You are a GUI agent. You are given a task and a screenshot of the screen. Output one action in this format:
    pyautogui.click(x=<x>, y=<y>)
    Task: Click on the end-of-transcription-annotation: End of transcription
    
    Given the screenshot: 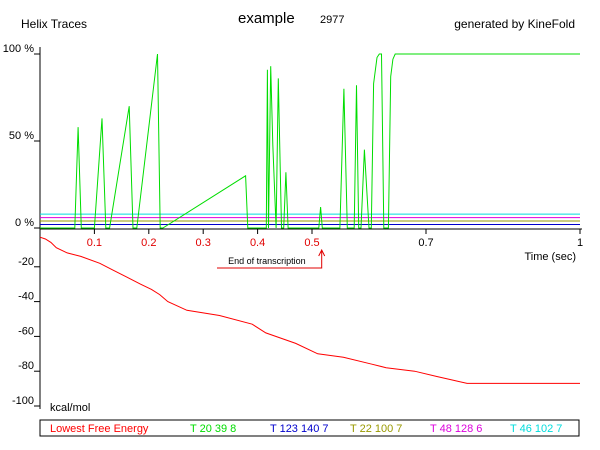 What is the action you would take?
    pyautogui.click(x=271, y=258)
    